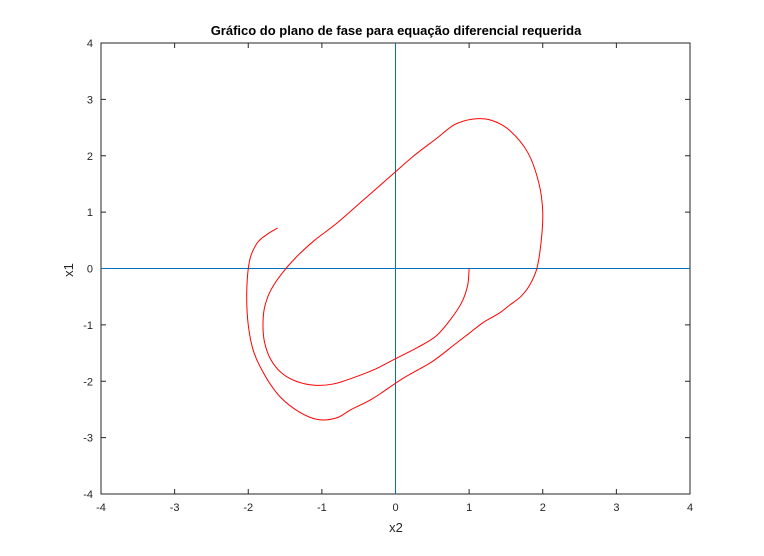 The height and width of the screenshot is (556, 764). Describe the element at coordinates (90, 100) in the screenshot. I see `y-tick-label: 3` at that location.